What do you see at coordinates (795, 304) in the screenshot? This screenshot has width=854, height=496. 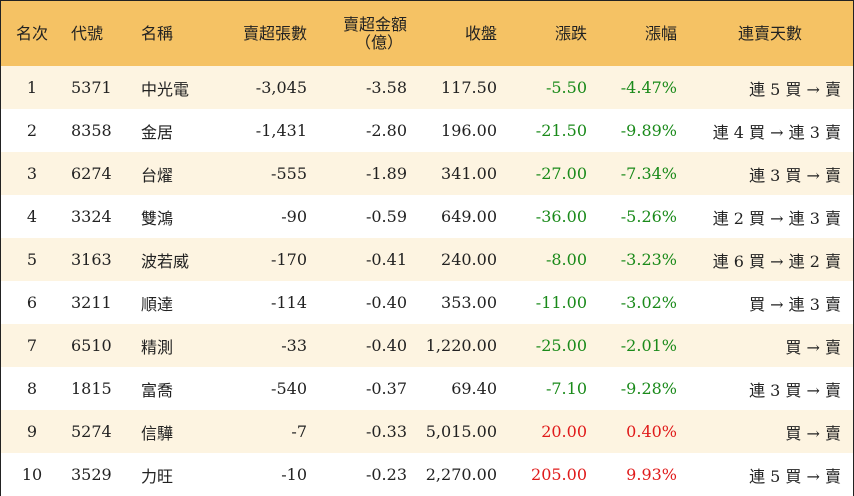 I see `cell-streak: 買 → 連 3 賣` at bounding box center [795, 304].